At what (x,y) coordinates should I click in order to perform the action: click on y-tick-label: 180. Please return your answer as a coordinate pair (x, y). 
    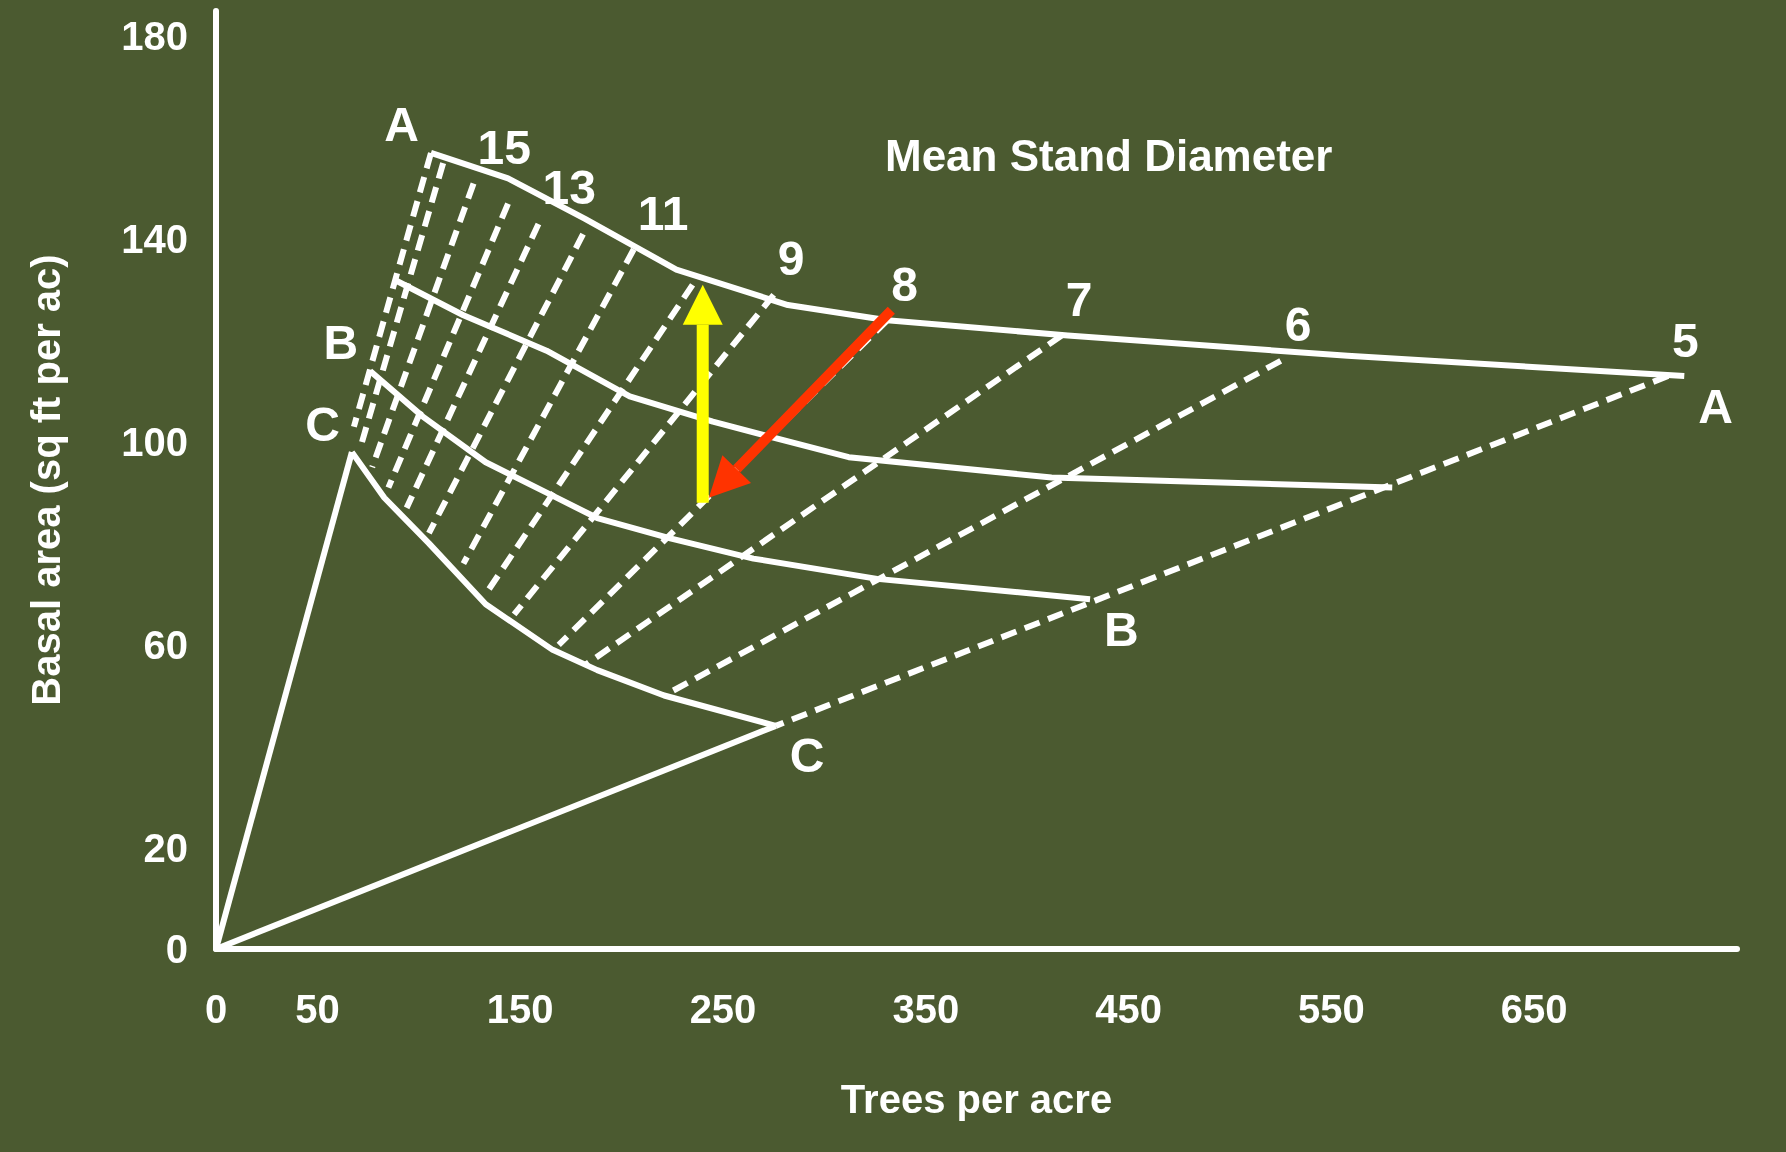
    Looking at the image, I should click on (154, 36).